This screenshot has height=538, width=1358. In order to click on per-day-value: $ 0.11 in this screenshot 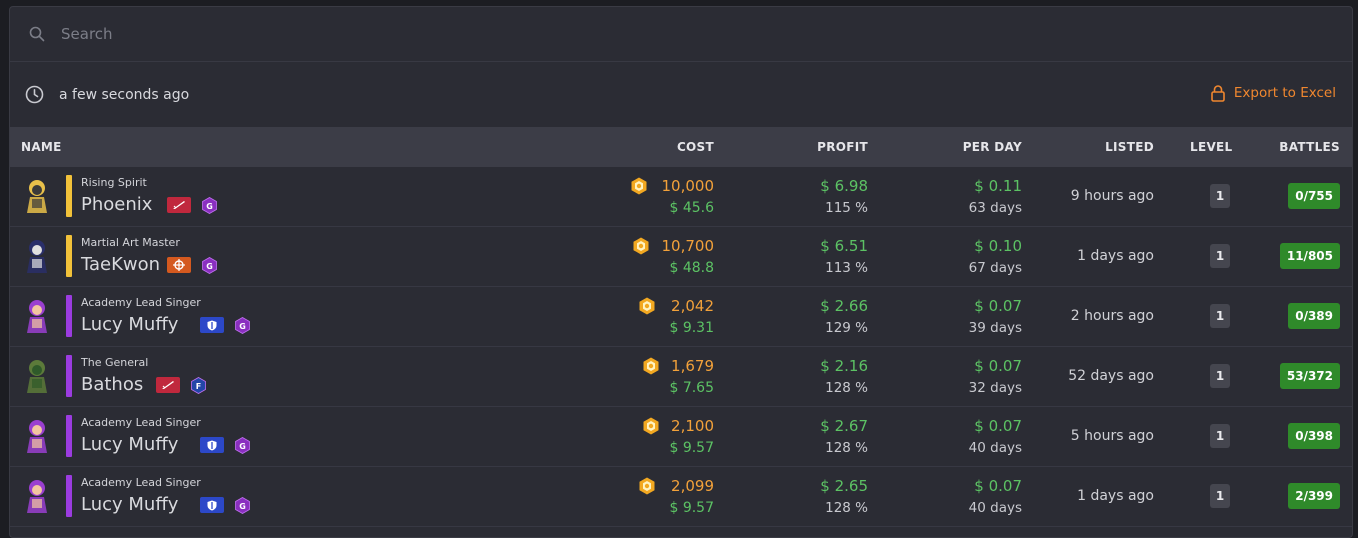, I will do `click(998, 186)`.